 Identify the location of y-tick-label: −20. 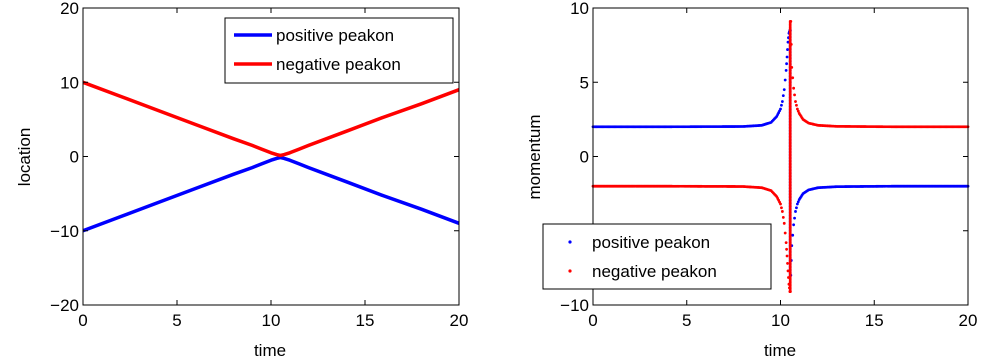
(64, 305).